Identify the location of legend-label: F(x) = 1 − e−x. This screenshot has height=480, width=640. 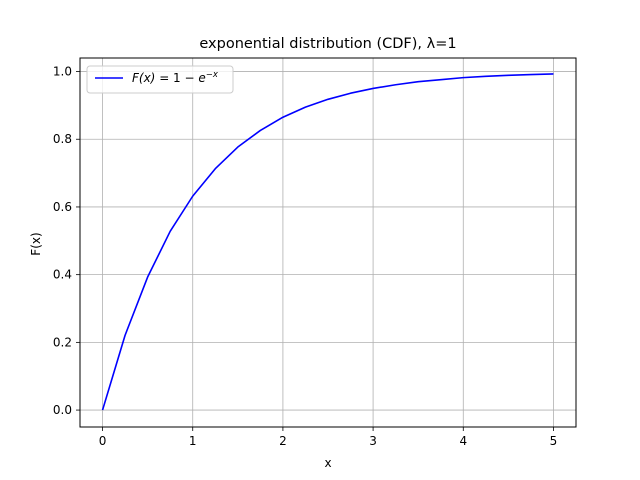
(175, 77).